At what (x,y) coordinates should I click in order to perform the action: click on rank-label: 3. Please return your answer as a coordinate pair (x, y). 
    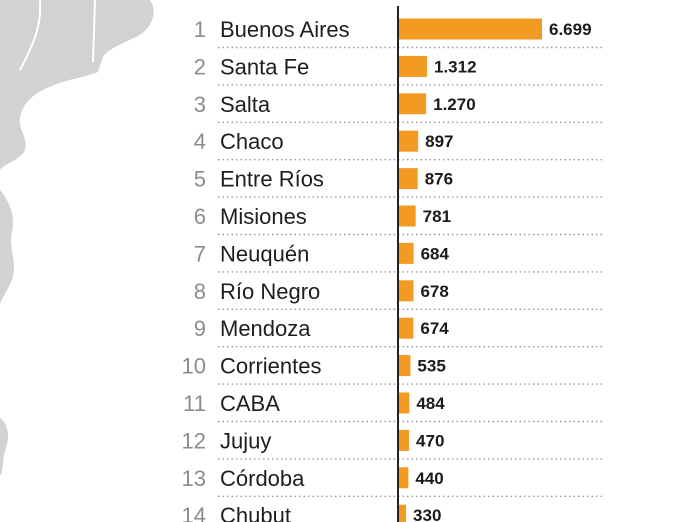
    Looking at the image, I should click on (200, 104).